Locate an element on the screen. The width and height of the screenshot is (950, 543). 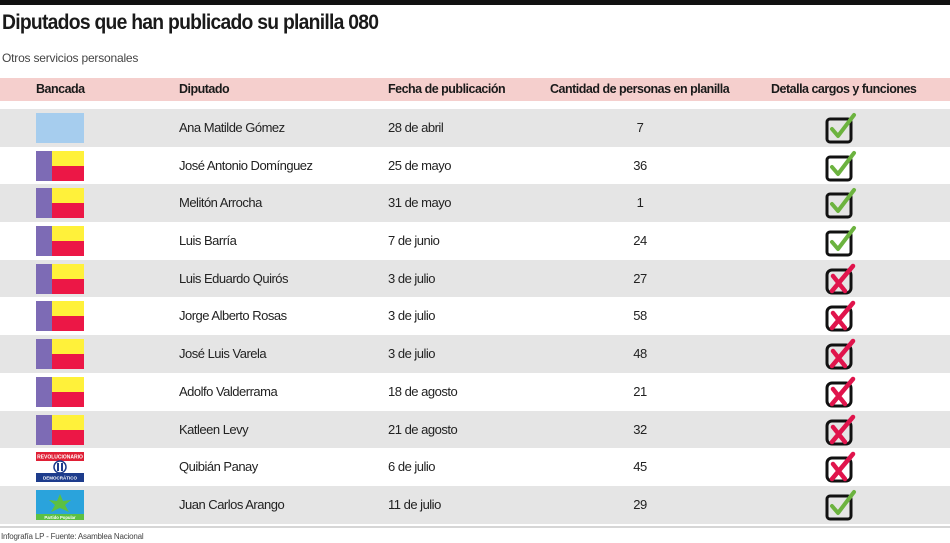
staff-count: 32 is located at coordinates (640, 429).